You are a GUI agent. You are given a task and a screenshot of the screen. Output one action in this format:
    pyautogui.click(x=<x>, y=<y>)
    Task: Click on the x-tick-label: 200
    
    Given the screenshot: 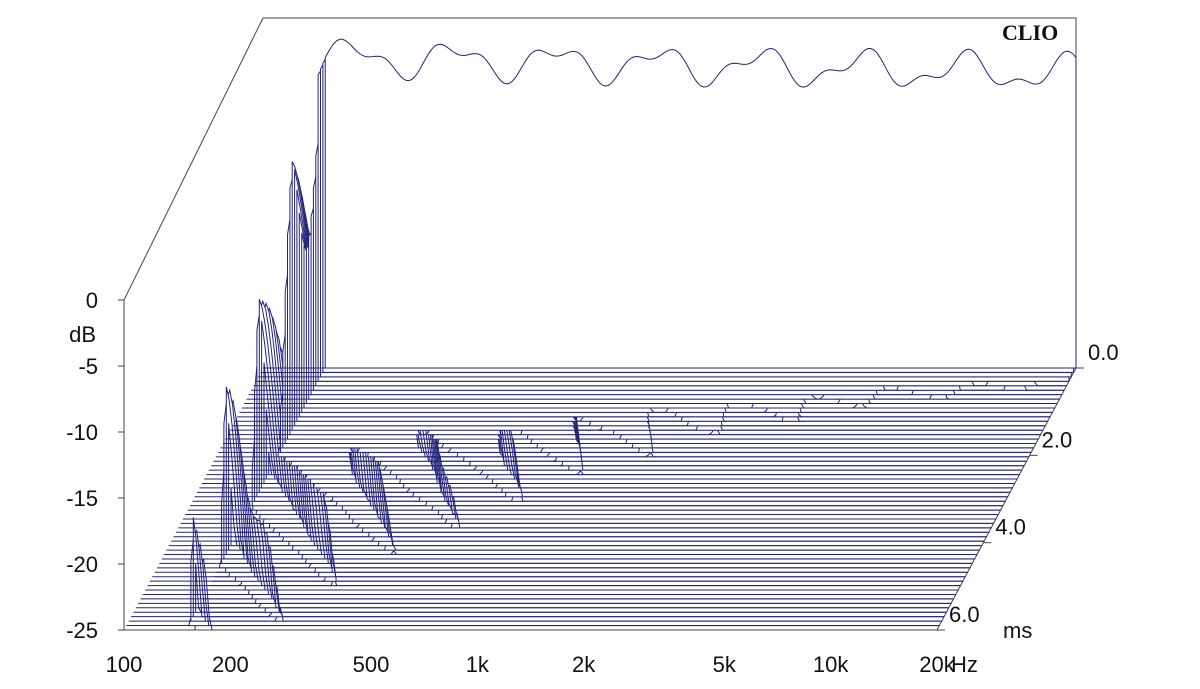 What is the action you would take?
    pyautogui.click(x=230, y=664)
    